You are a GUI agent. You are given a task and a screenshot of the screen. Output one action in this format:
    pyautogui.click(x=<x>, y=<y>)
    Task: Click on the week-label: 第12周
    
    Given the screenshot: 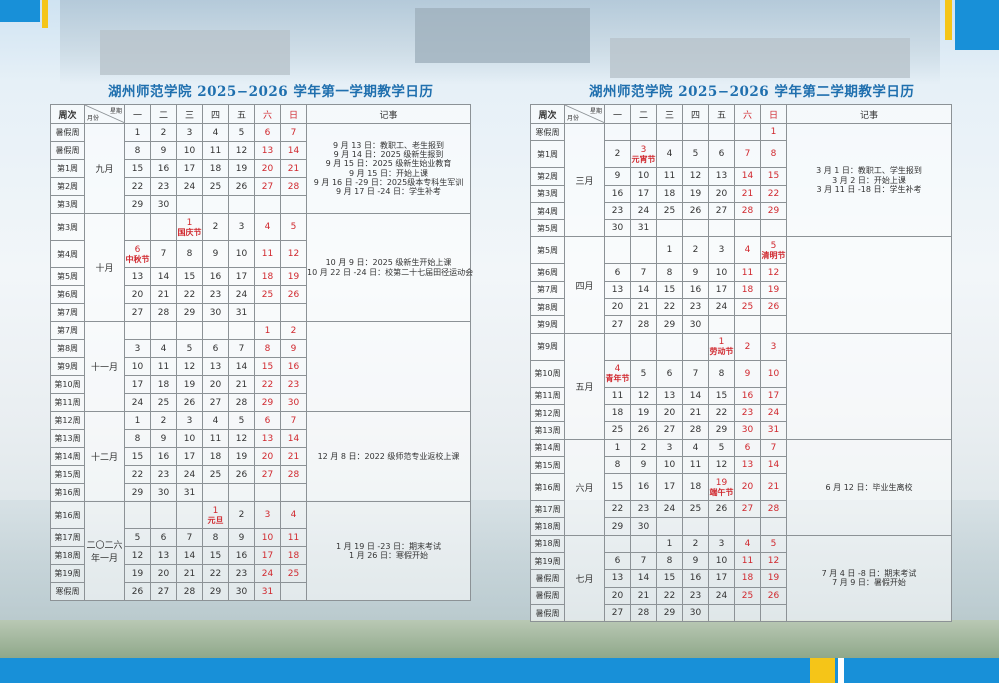 What is the action you would take?
    pyautogui.click(x=547, y=413)
    